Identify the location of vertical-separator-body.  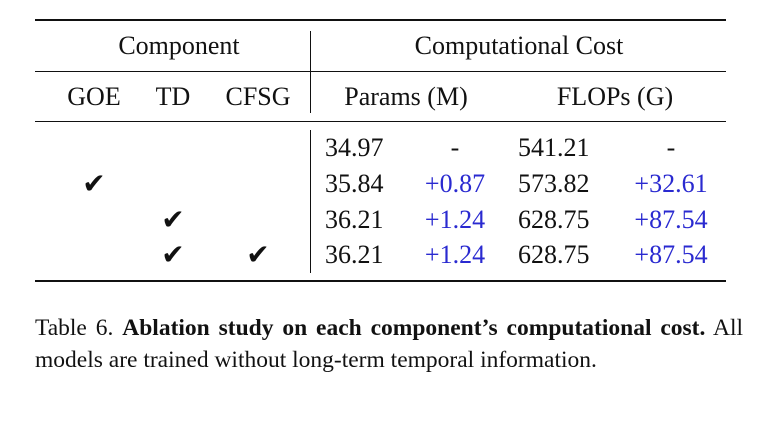
(310, 201).